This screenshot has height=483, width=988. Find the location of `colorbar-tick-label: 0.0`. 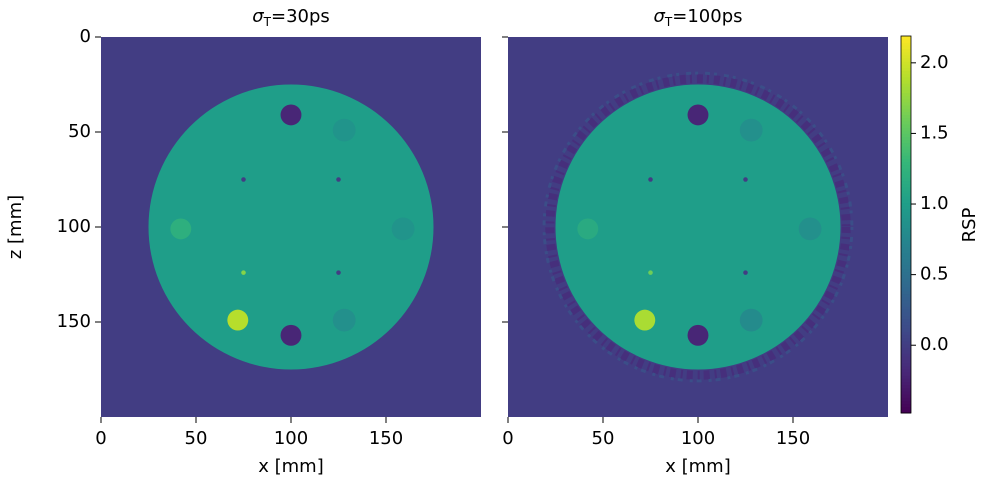

colorbar-tick-label: 0.0 is located at coordinates (934, 344).